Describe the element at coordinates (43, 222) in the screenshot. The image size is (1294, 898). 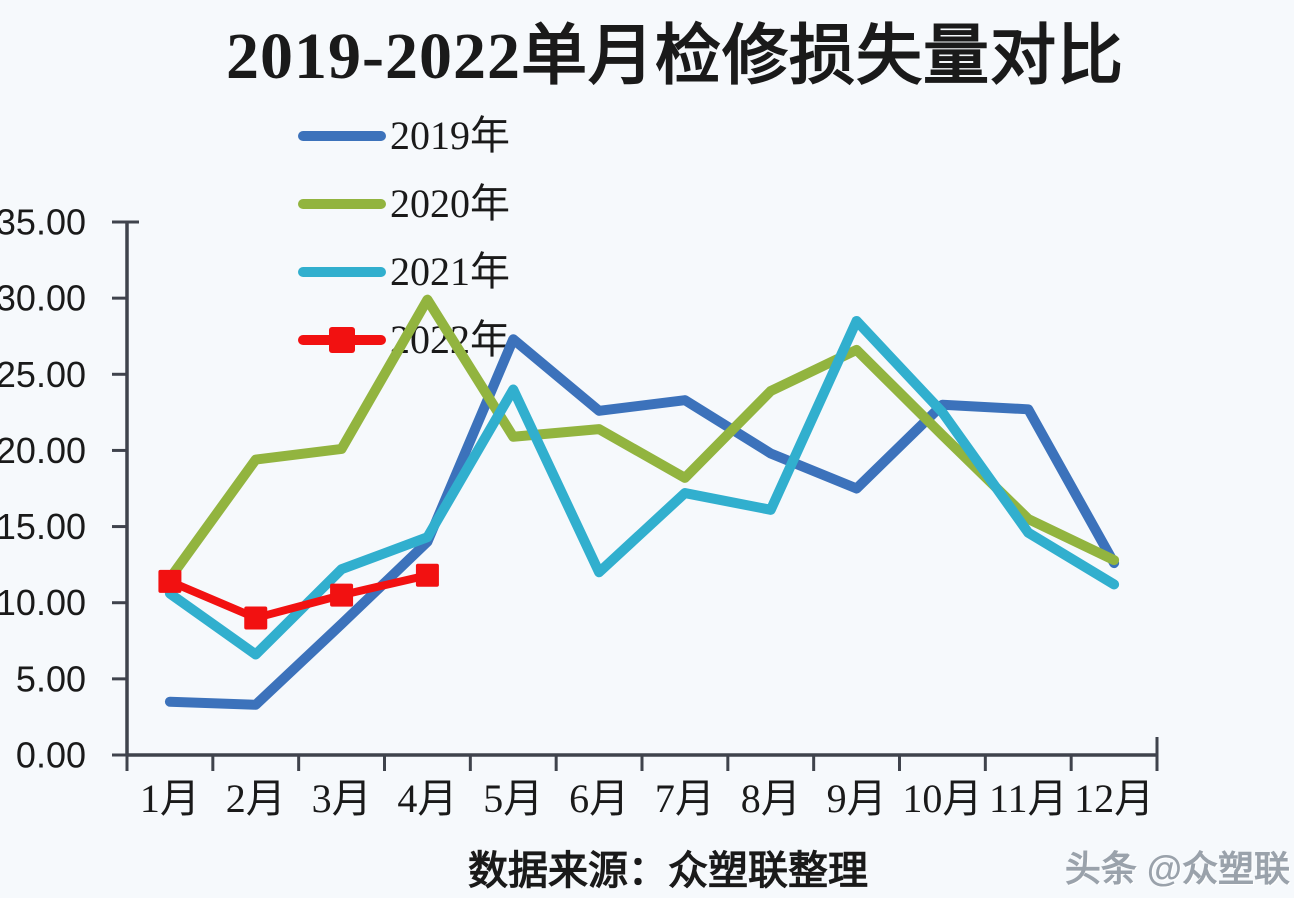
I see `y-tick-label: 35.00` at that location.